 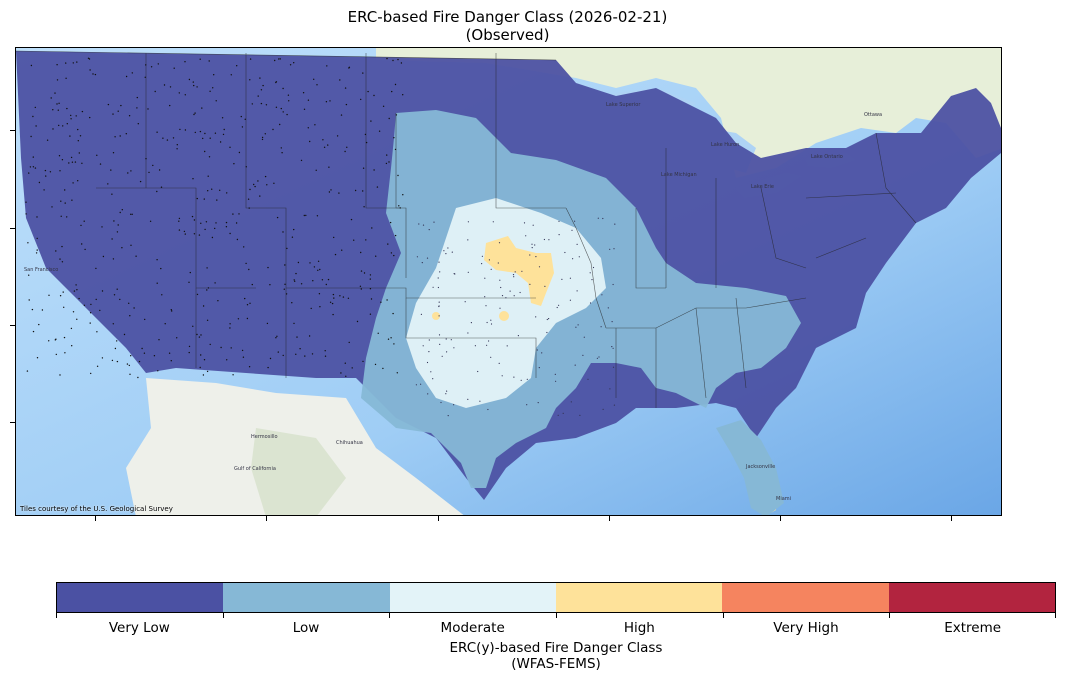 What do you see at coordinates (140, 597) in the screenshot?
I see `legend-swatch-very-low` at bounding box center [140, 597].